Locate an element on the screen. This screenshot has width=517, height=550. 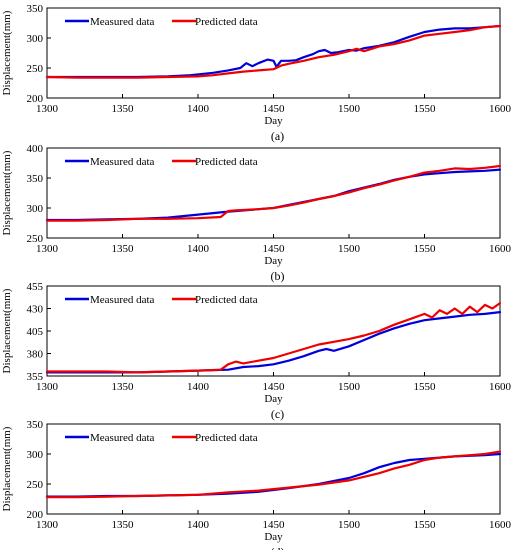
y-tick-label: 455 is located at coordinates (35, 287).